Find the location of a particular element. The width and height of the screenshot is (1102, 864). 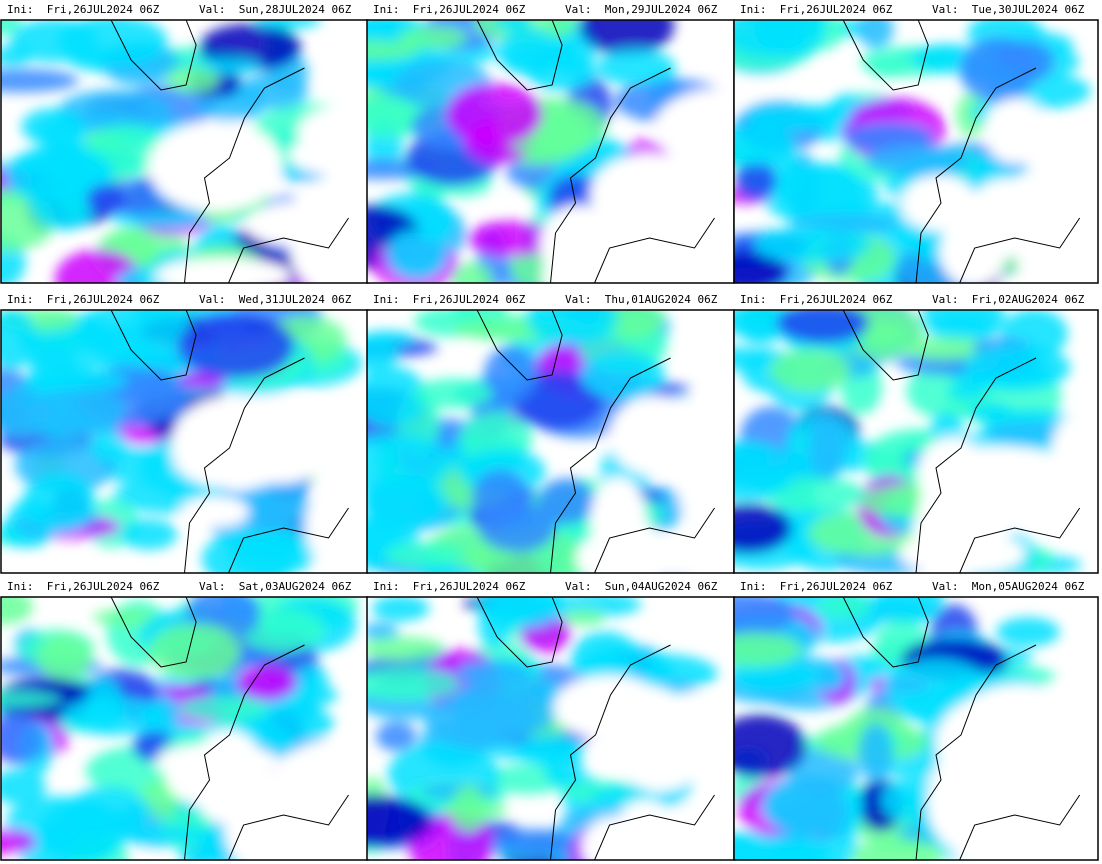

valid-label: Val: Fri,02AUG2024 06Z is located at coordinates (1008, 299).